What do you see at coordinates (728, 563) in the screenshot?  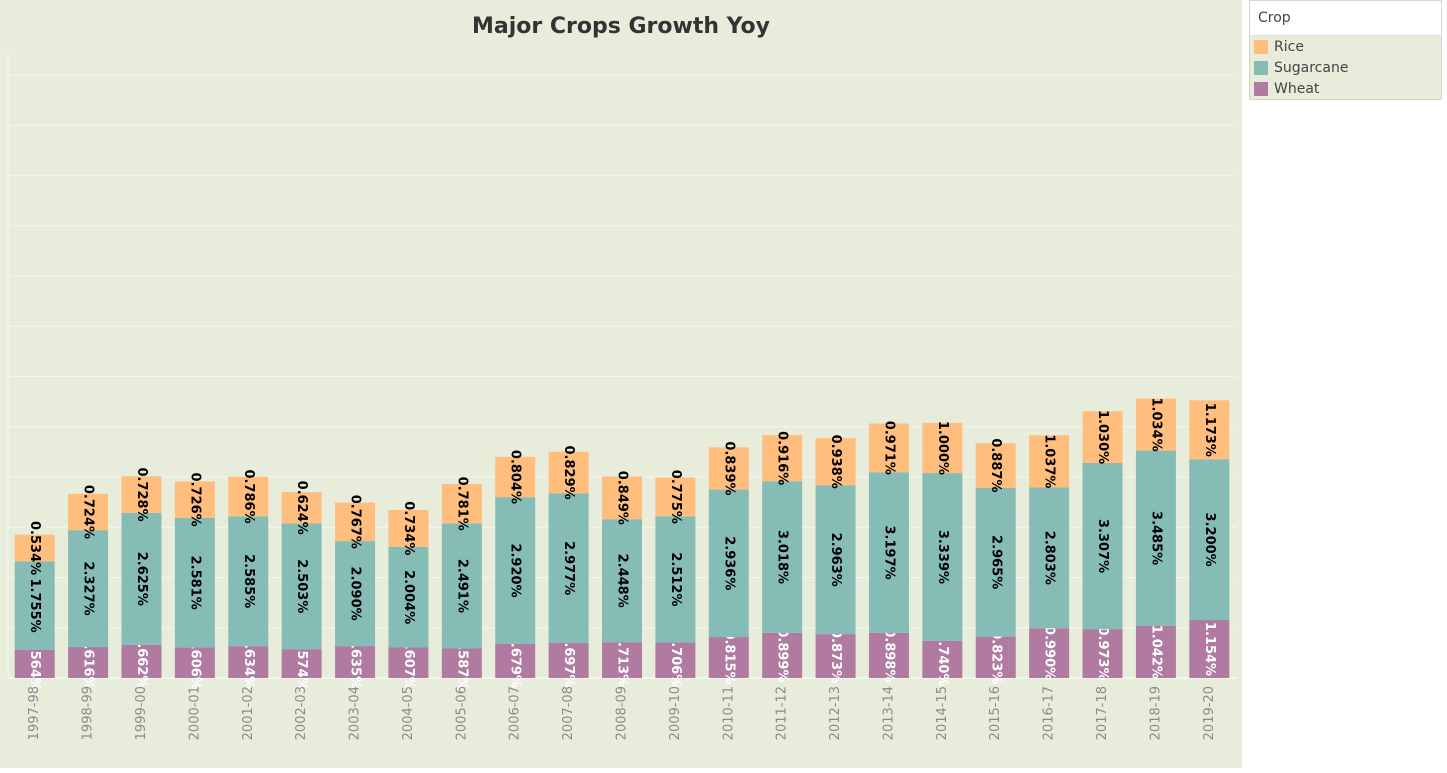 I see `data-label-sugarcane: 2.936%` at bounding box center [728, 563].